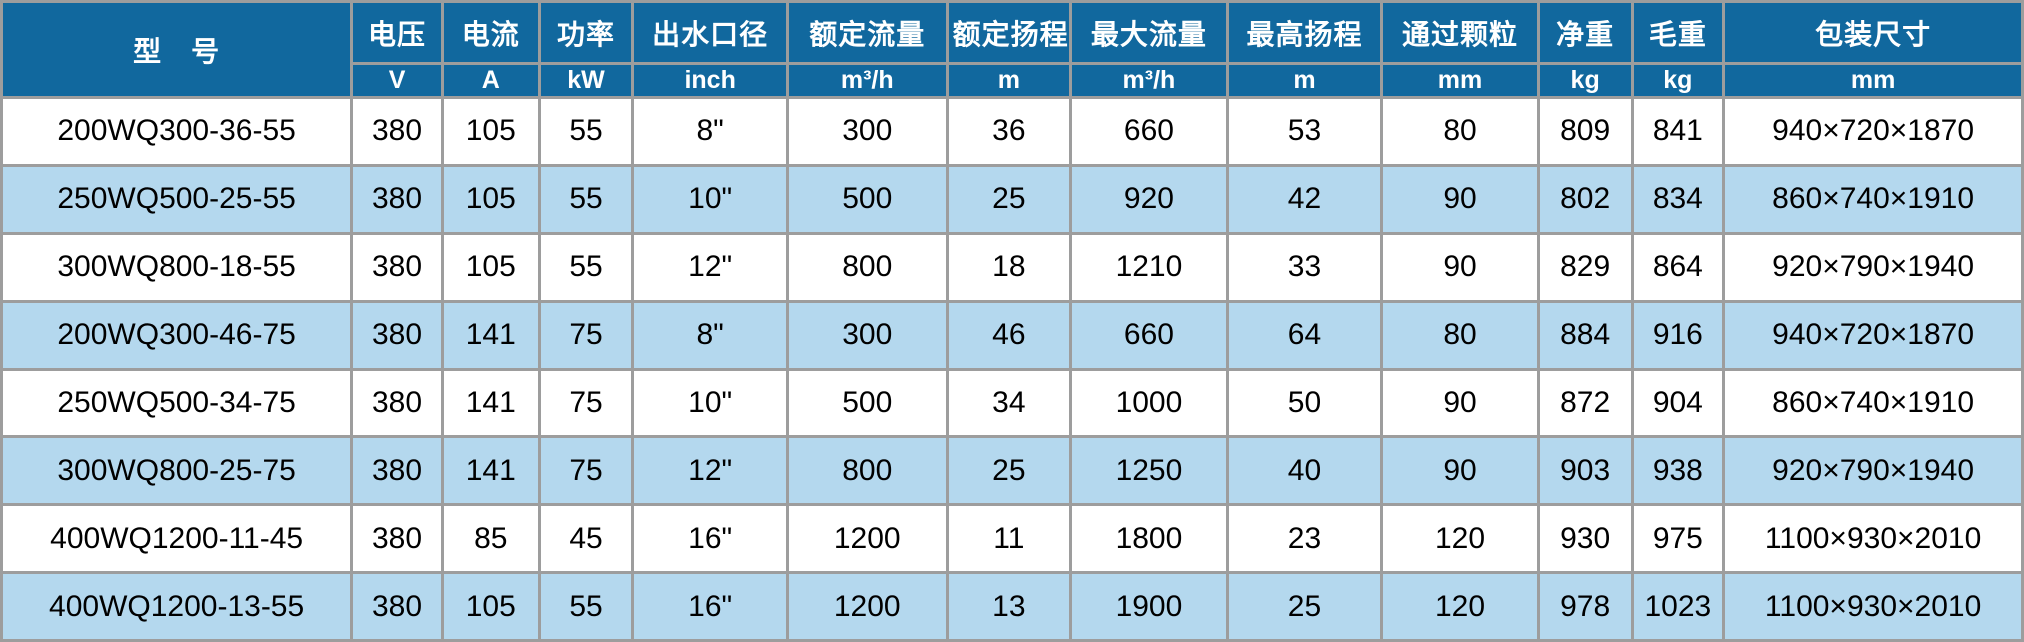 This screenshot has width=2024, height=642. Describe the element at coordinates (177, 606) in the screenshot. I see `model-cell: 400WQ1200-13-55` at that location.